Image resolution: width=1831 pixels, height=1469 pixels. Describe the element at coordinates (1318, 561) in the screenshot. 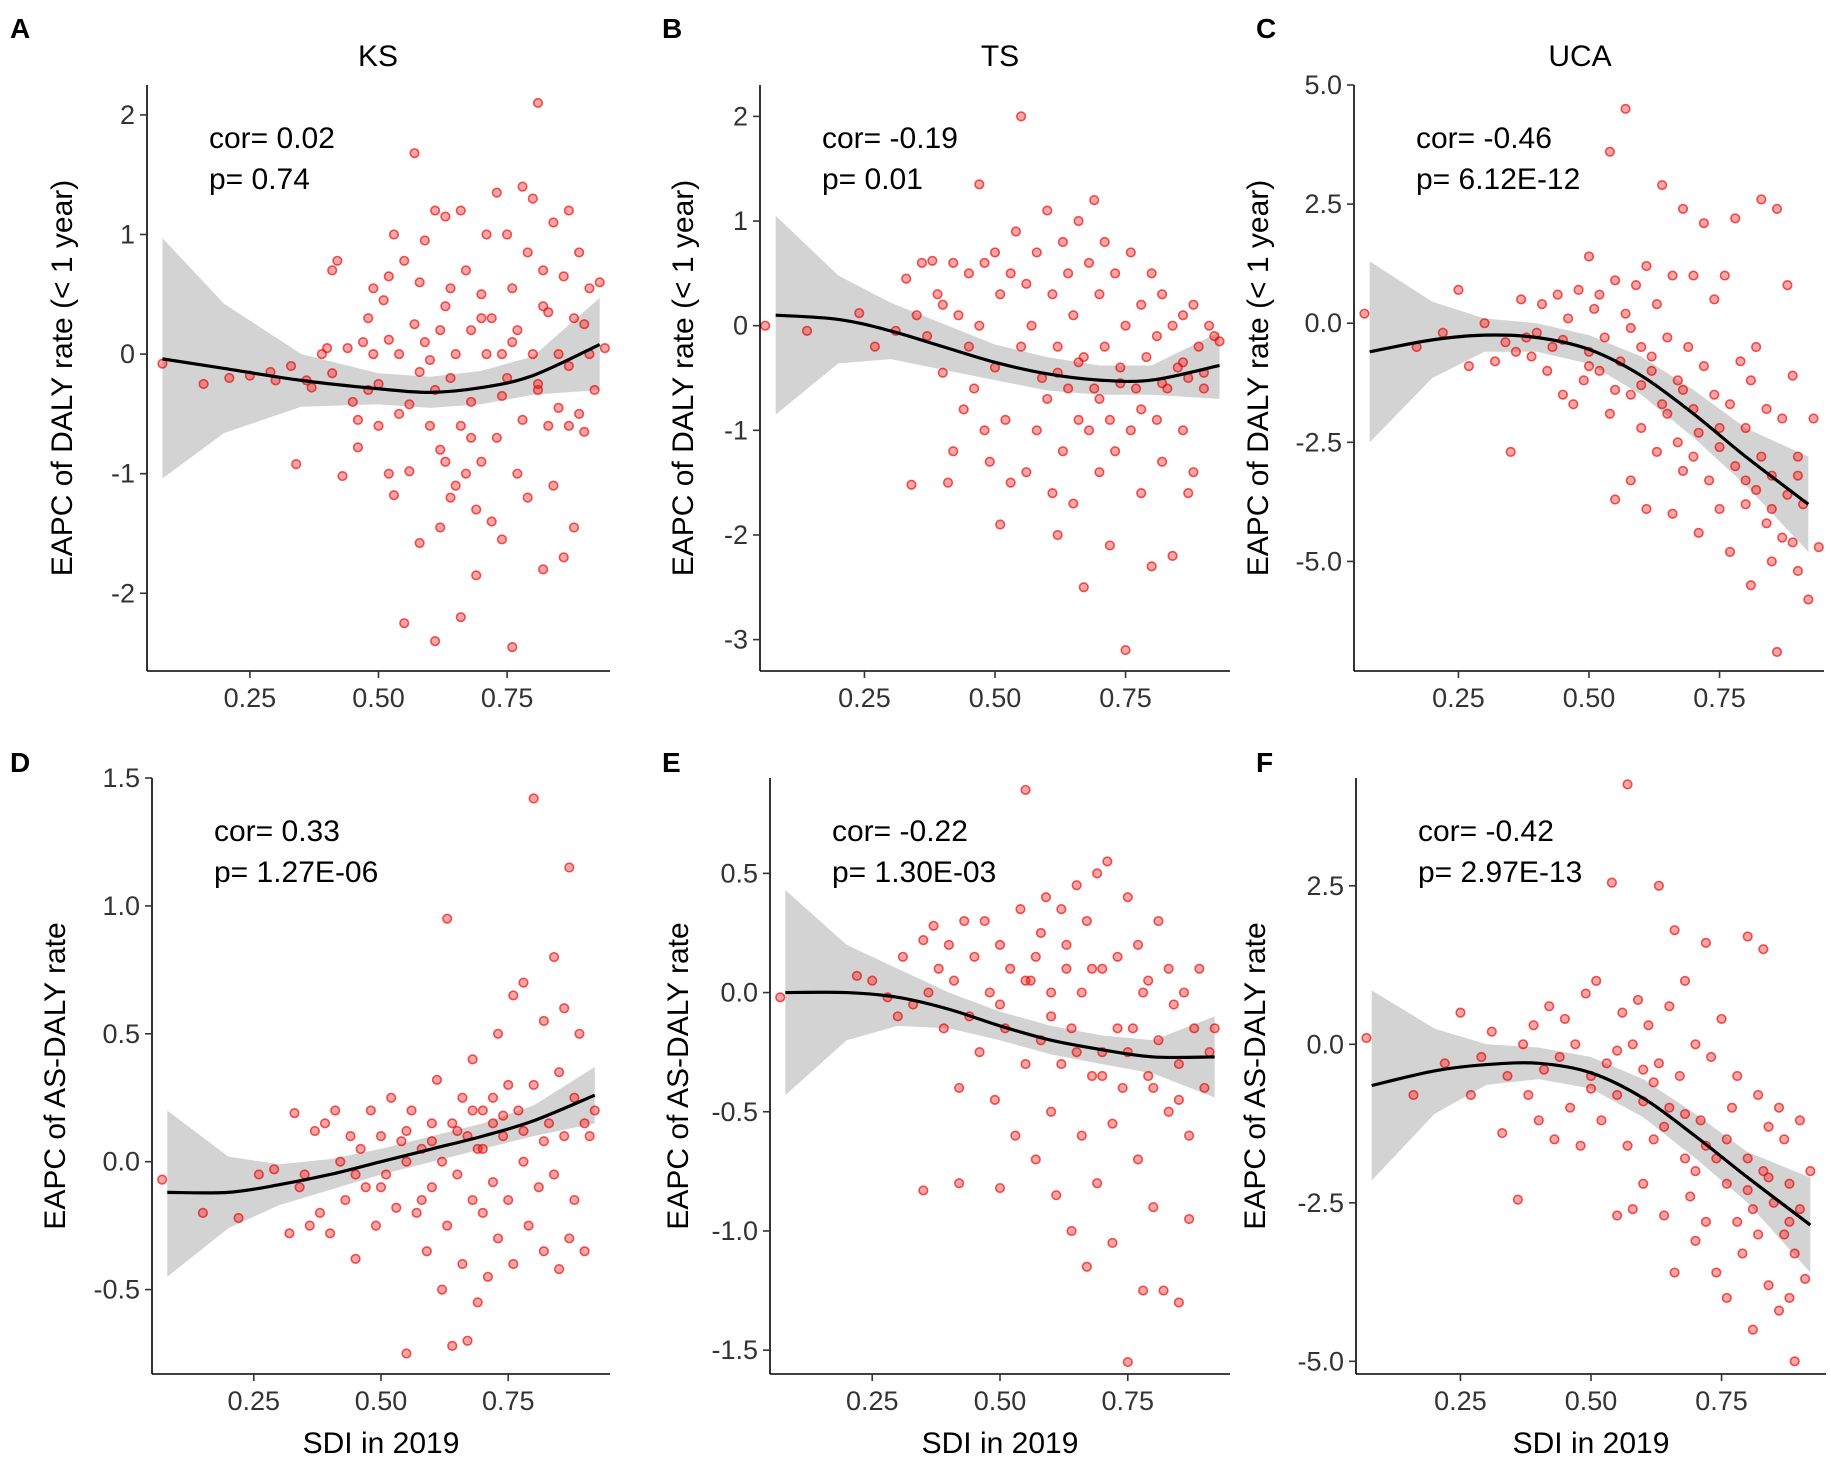

I see `y-tick-label: -5.0` at that location.